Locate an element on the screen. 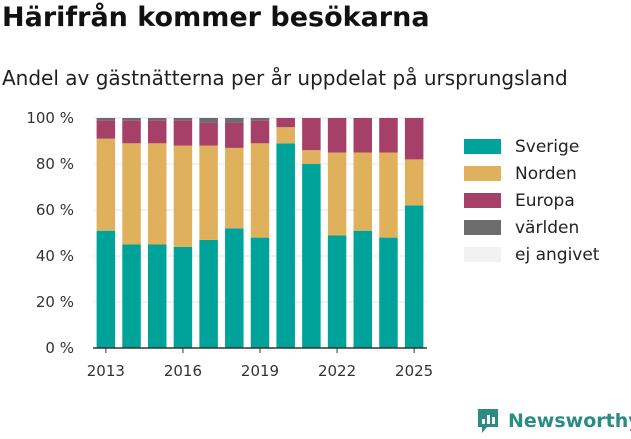 This screenshot has height=439, width=631. chart-title: Härifrån kommer besökarna is located at coordinates (216, 17).